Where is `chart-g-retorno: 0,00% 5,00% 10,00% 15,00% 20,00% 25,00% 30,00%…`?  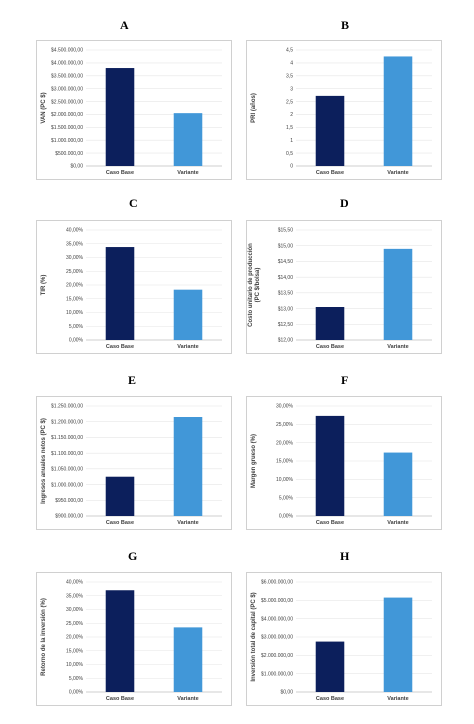 chart-g-retorno: 0,00% 5,00% 10,00% 15,00% 20,00% 25,00% 30,00%… is located at coordinates (134, 639).